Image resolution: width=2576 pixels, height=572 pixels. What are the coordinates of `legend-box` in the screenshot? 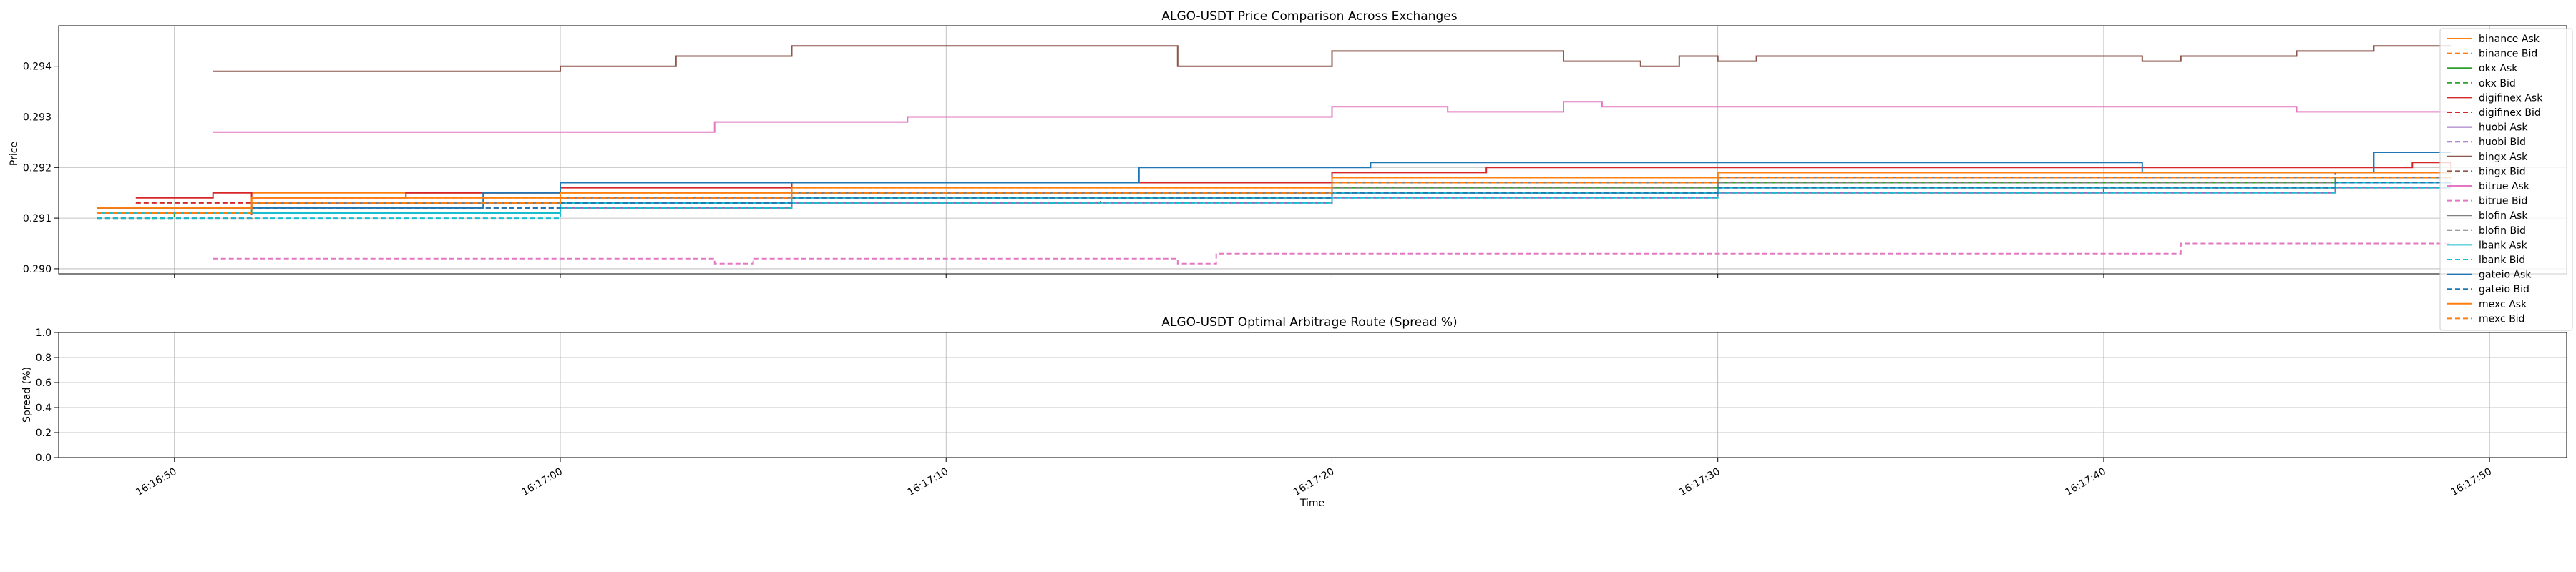 It's located at (2506, 179).